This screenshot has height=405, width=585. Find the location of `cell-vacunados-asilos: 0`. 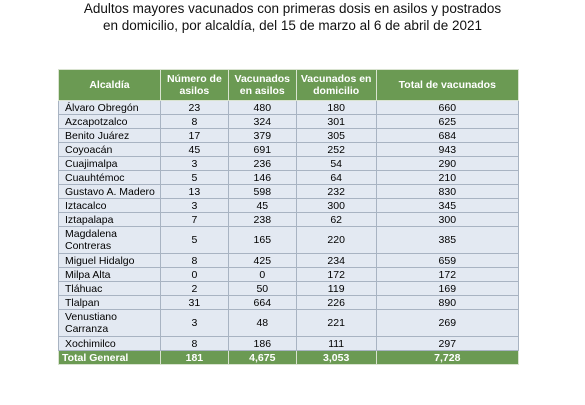

cell-vacunados-asilos: 0 is located at coordinates (262, 274).